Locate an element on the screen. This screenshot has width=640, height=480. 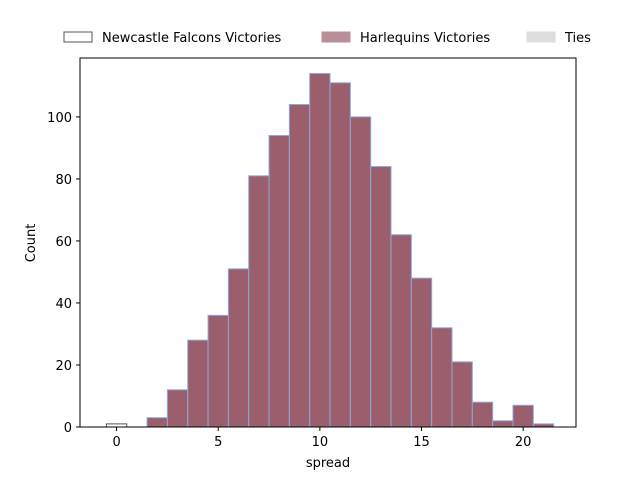
y-tick-label-1: 20 is located at coordinates (63, 366).